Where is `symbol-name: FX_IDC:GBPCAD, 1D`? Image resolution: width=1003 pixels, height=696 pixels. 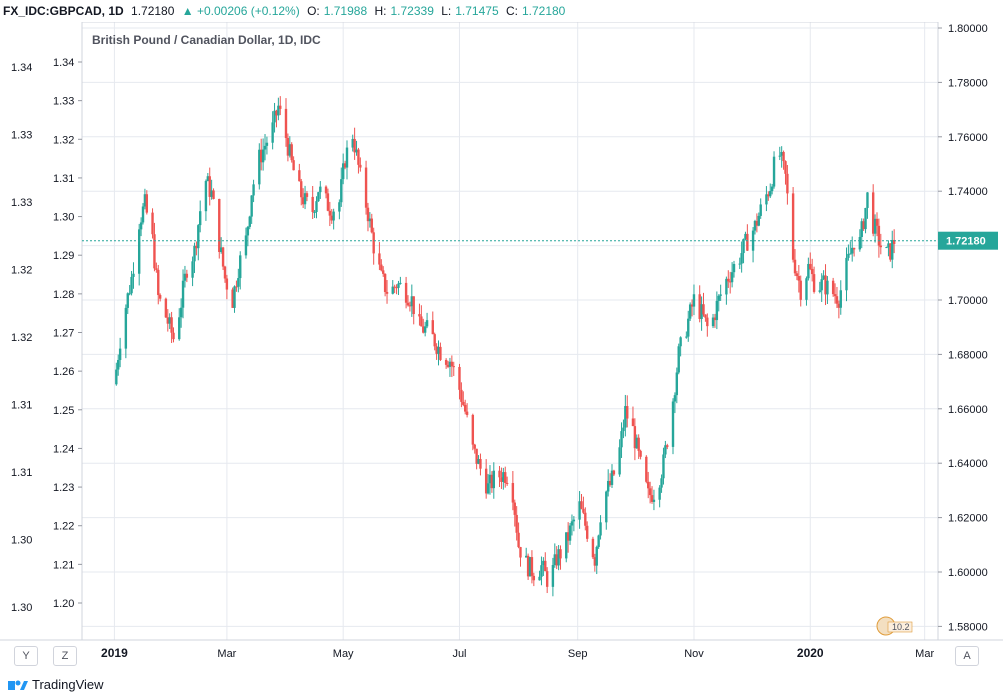
symbol-name: FX_IDC:GBPCAD, 1D is located at coordinates (63, 11).